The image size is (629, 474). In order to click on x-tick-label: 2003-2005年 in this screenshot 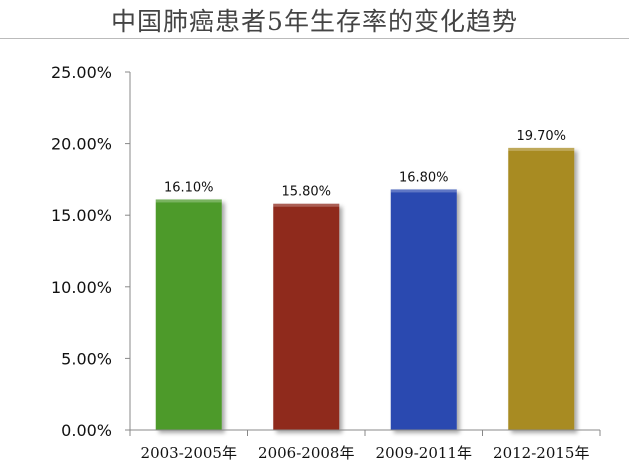, I will do `click(189, 453)`.